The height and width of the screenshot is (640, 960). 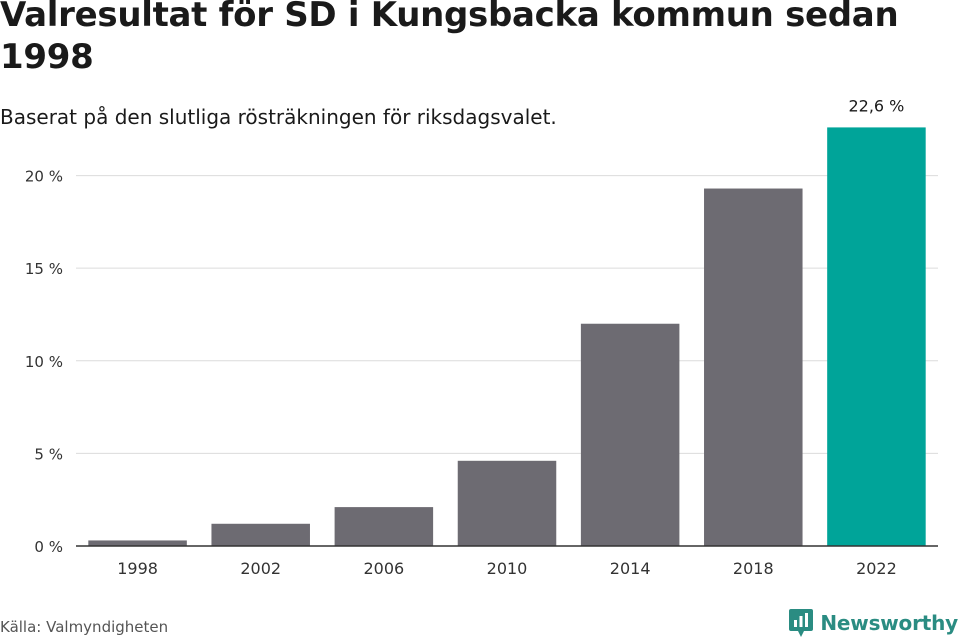 What do you see at coordinates (260, 568) in the screenshot?
I see `x-tick-label: 2002` at bounding box center [260, 568].